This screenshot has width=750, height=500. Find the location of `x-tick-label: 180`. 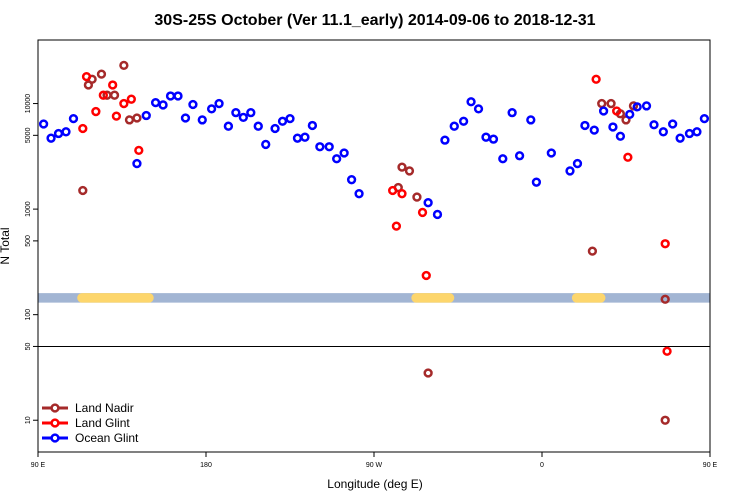

x-tick-label: 180 is located at coordinates (206, 465).